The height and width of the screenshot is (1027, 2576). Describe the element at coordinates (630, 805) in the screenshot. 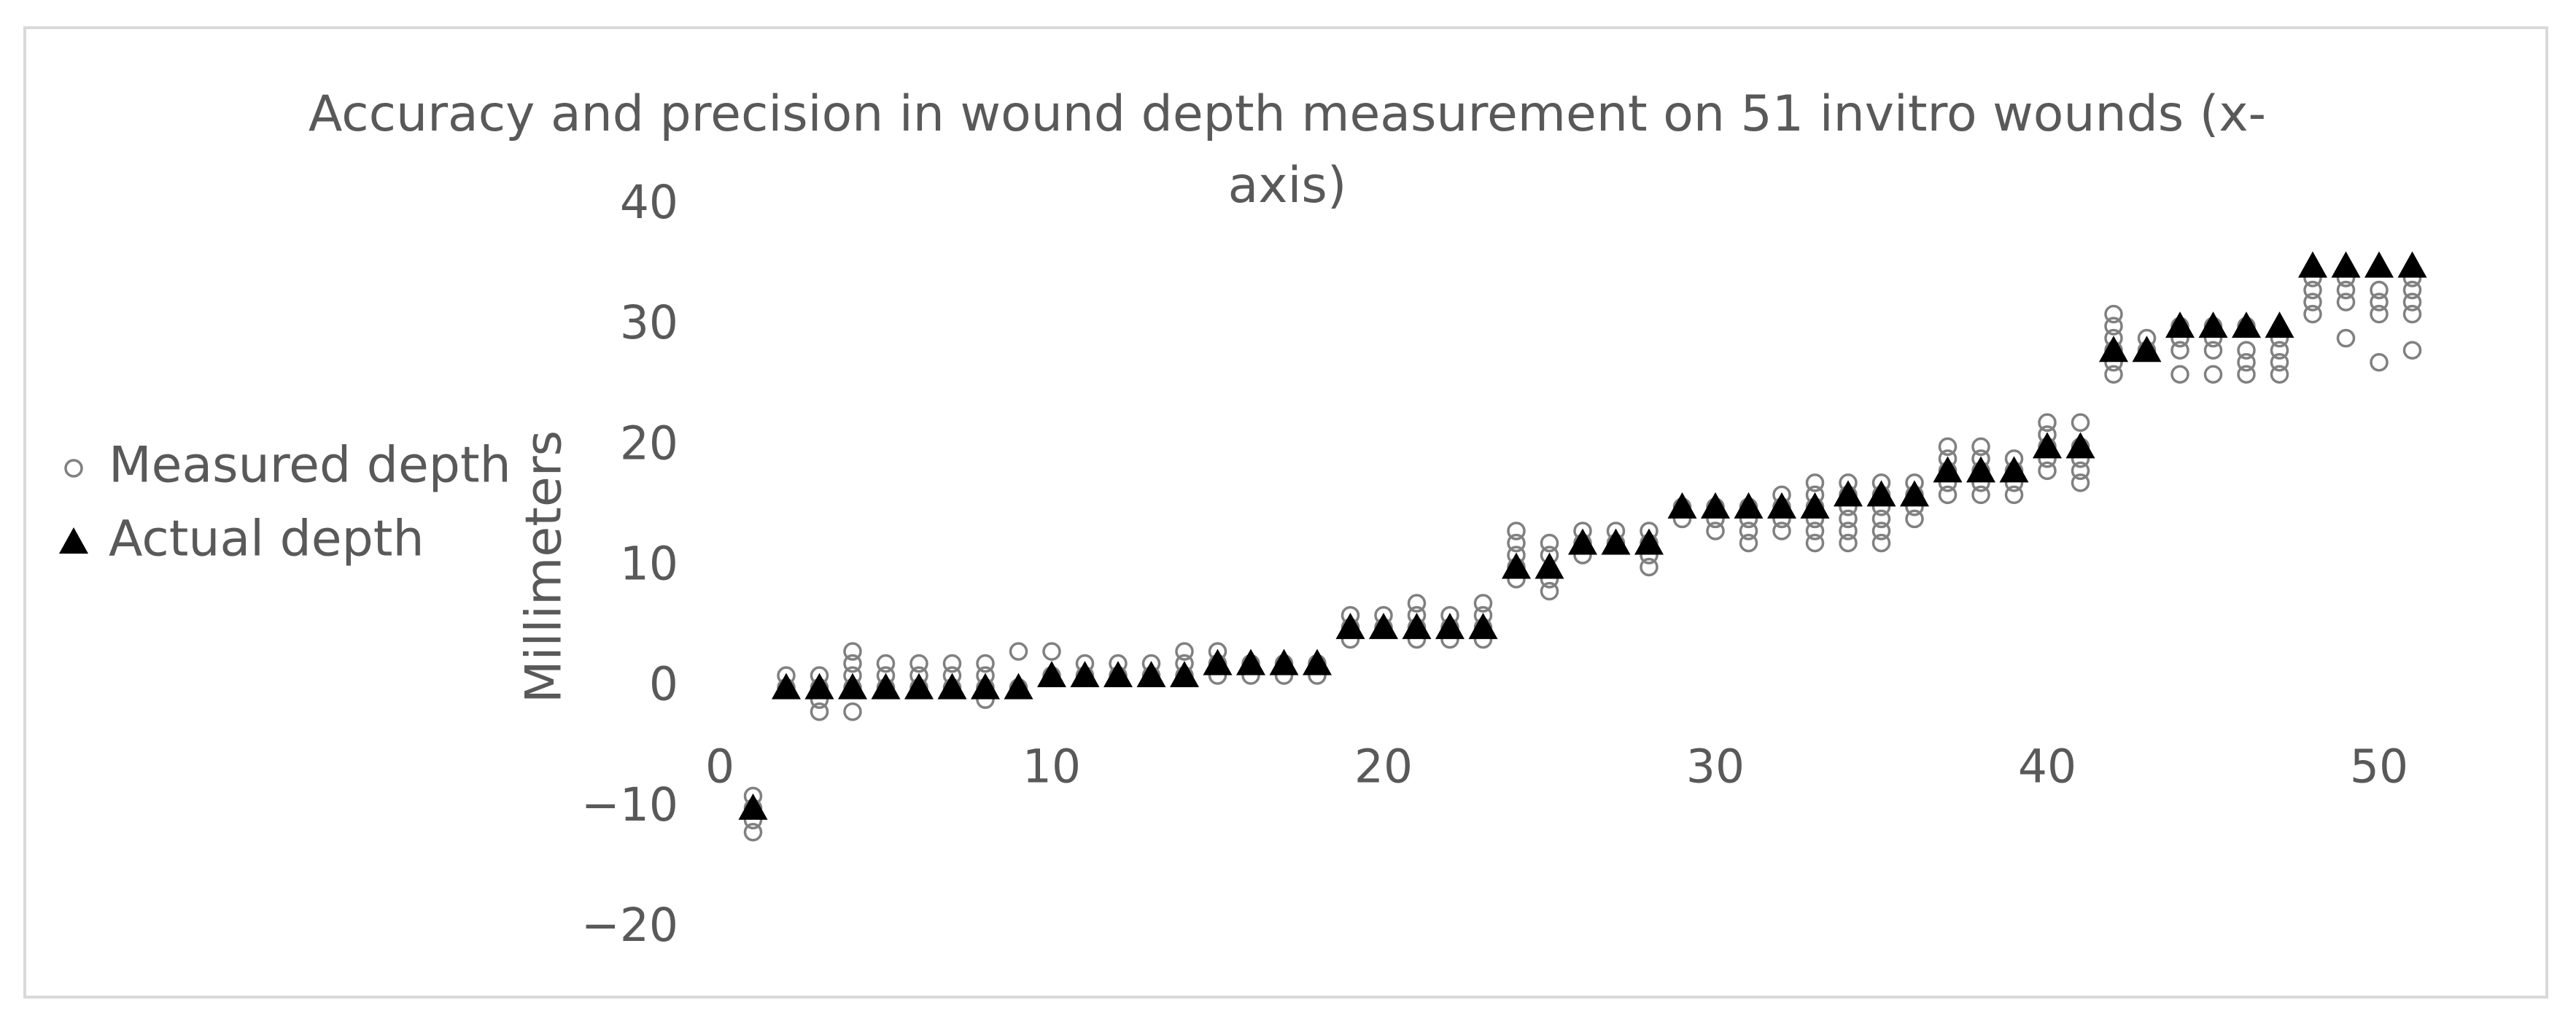

I see `y-tick-label: −10` at that location.